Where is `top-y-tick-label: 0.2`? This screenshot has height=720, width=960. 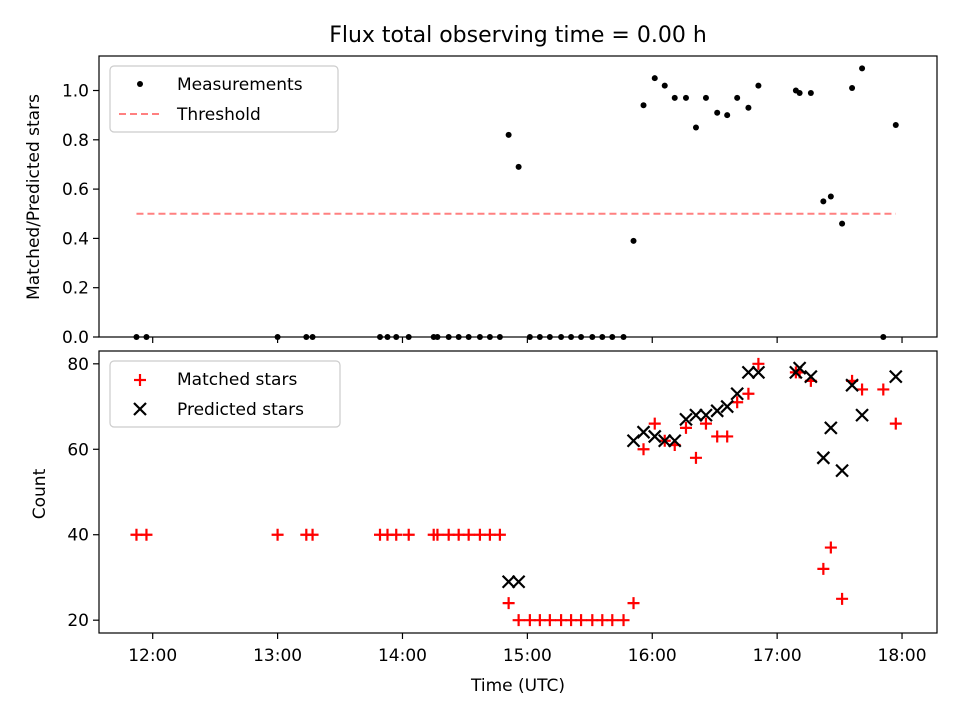
top-y-tick-label: 0.2 is located at coordinates (75, 289).